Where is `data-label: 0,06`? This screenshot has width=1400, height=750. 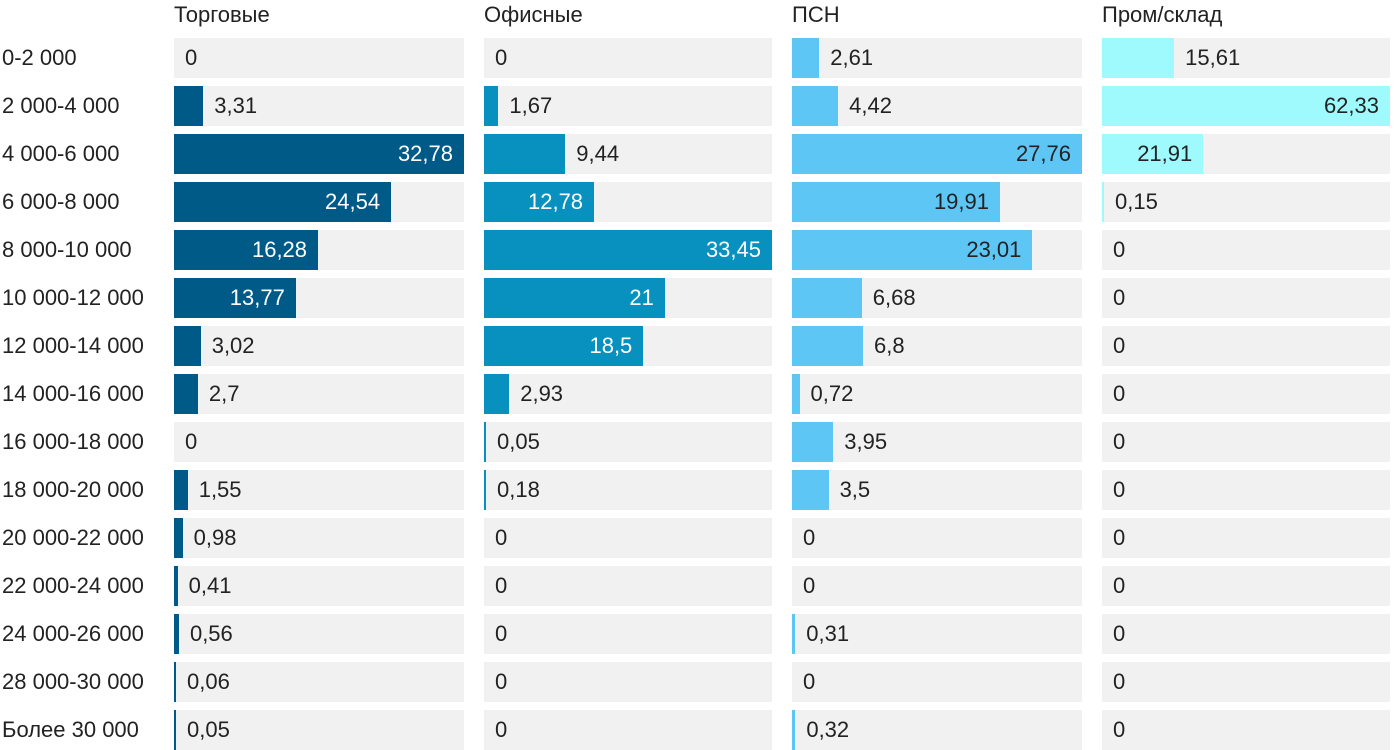 data-label: 0,06 is located at coordinates (208, 681).